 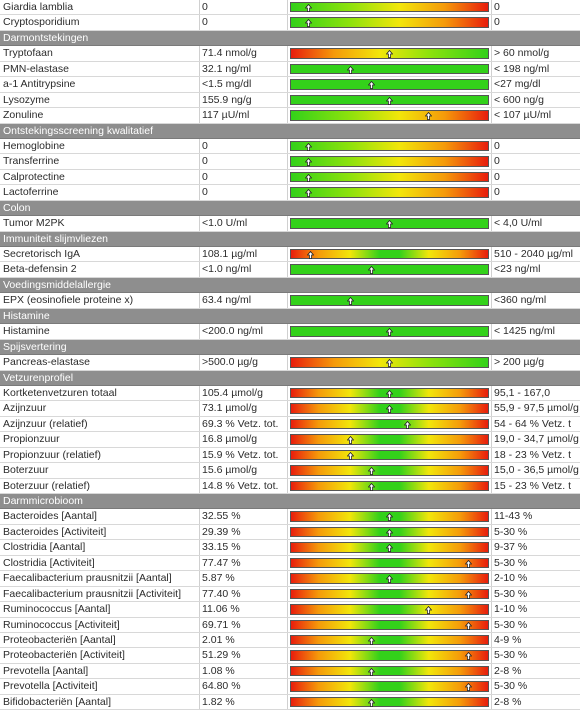 I want to click on section-header: Colon, so click(x=290, y=208).